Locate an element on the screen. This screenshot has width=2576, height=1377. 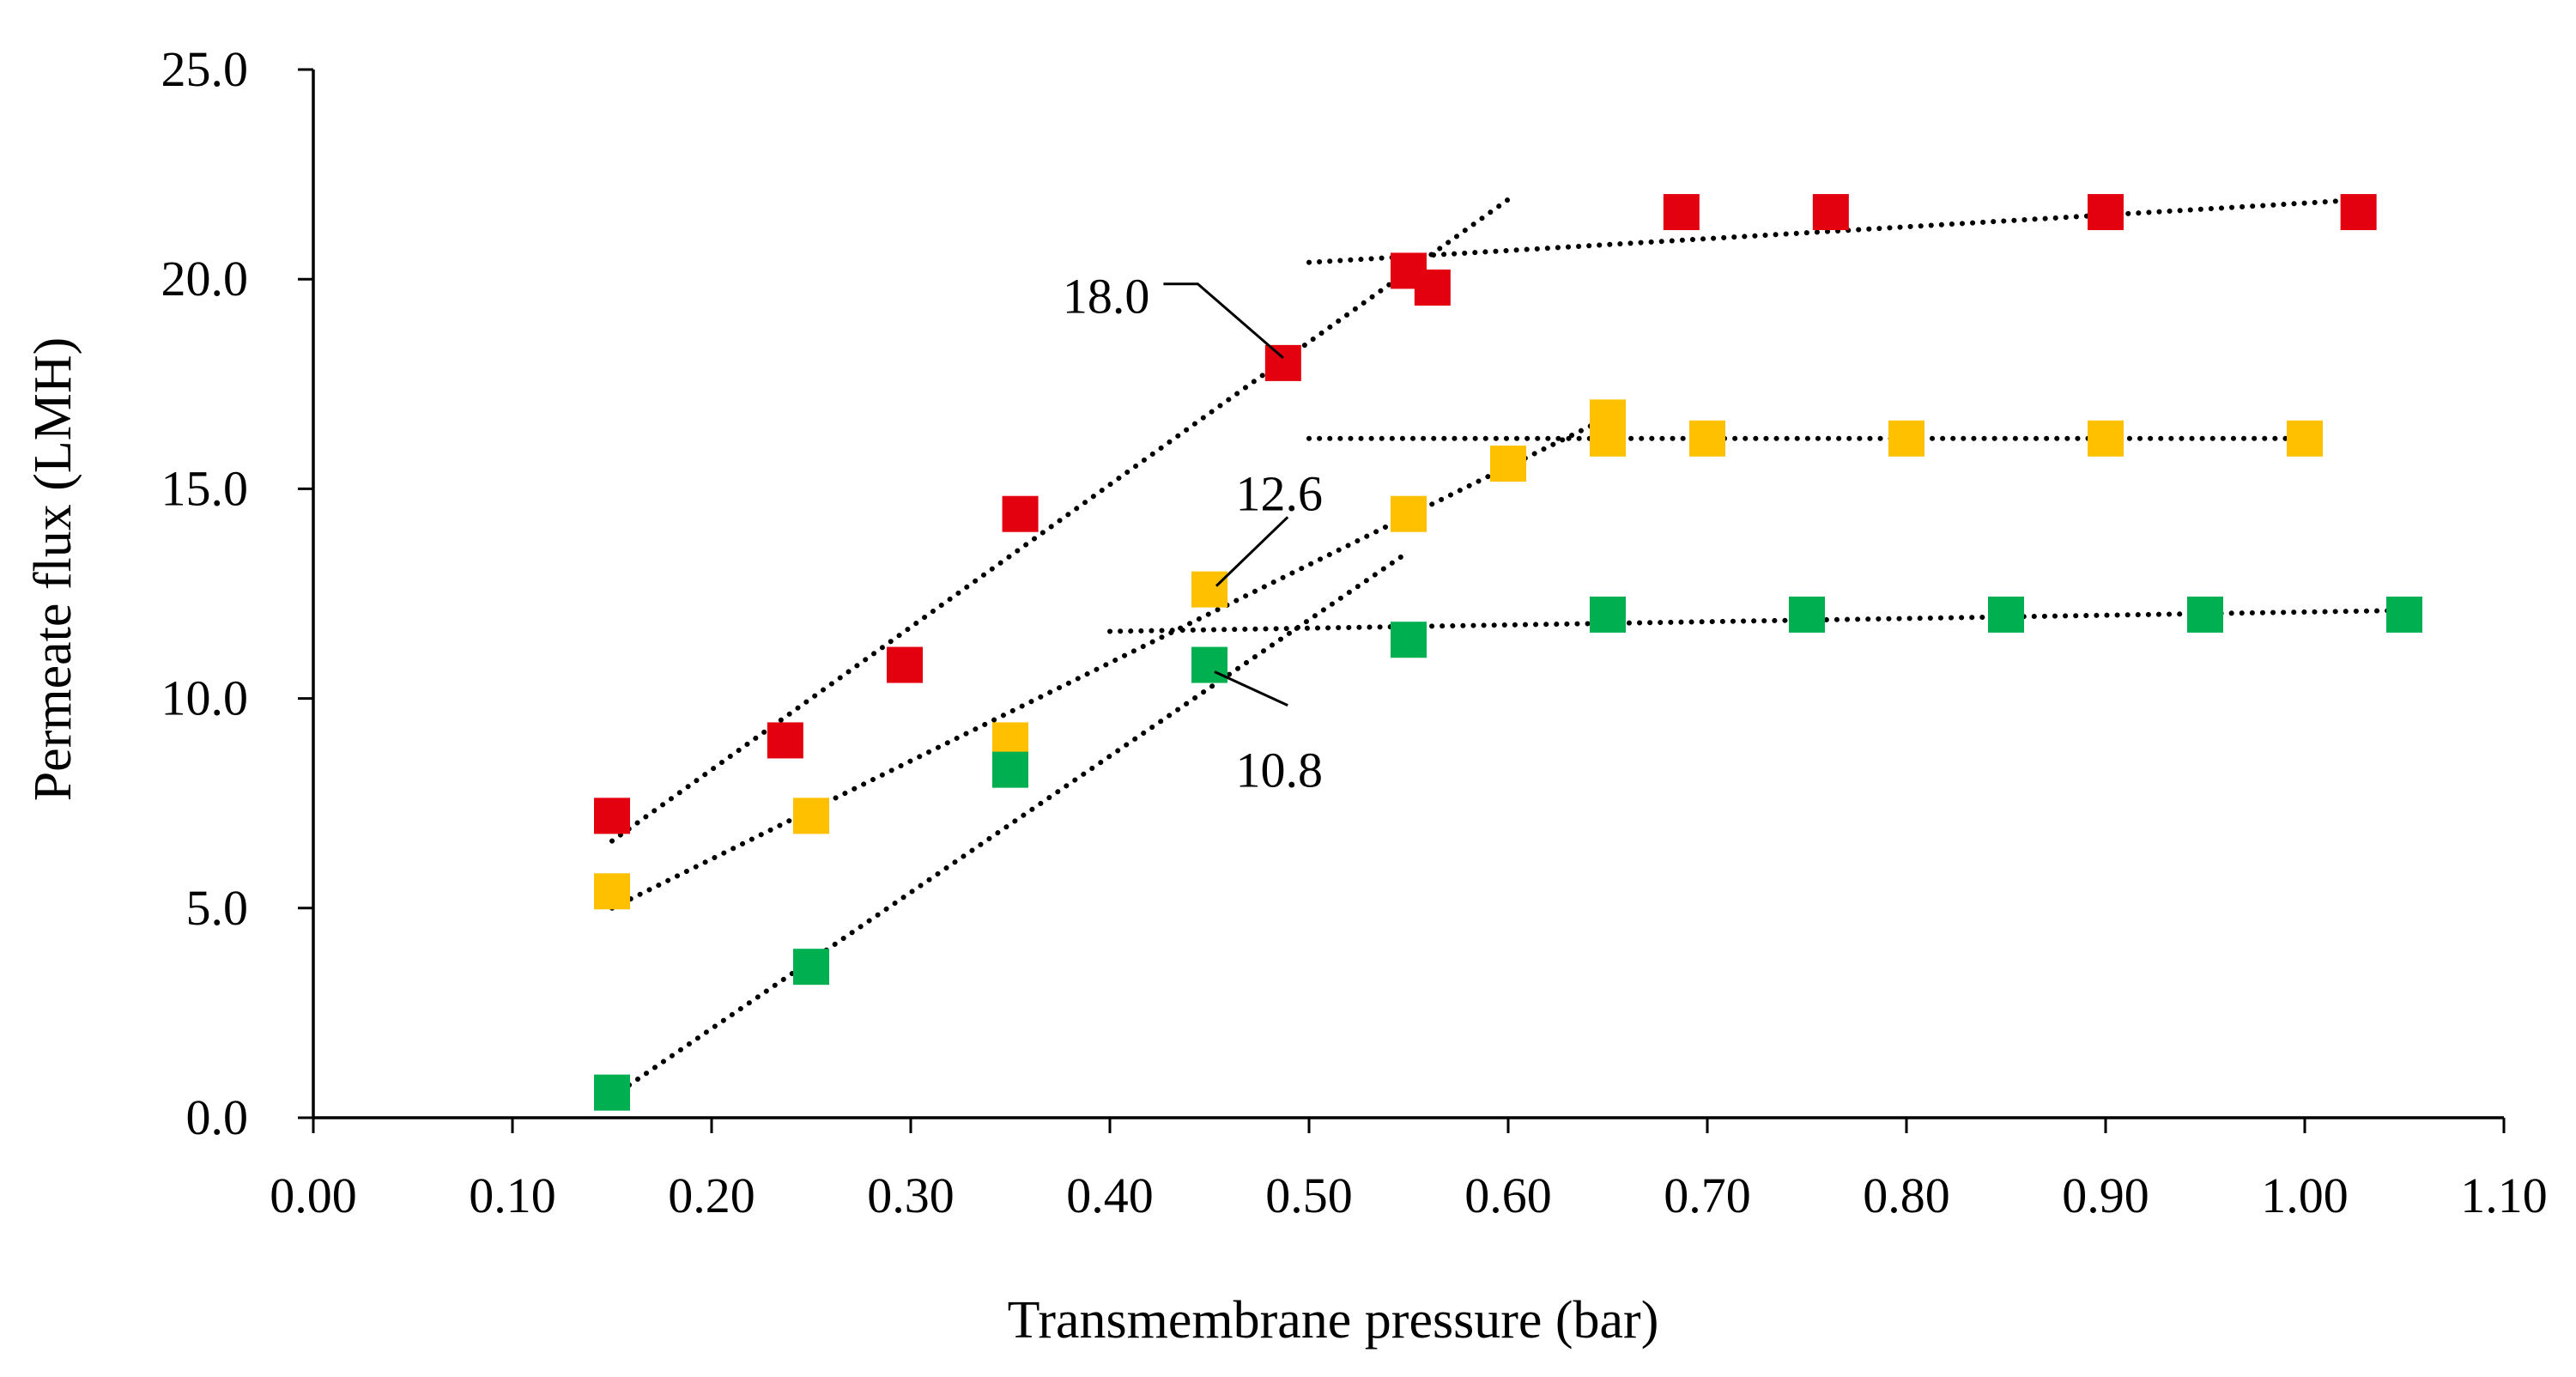
y-tick-label: 25.0 is located at coordinates (205, 69).